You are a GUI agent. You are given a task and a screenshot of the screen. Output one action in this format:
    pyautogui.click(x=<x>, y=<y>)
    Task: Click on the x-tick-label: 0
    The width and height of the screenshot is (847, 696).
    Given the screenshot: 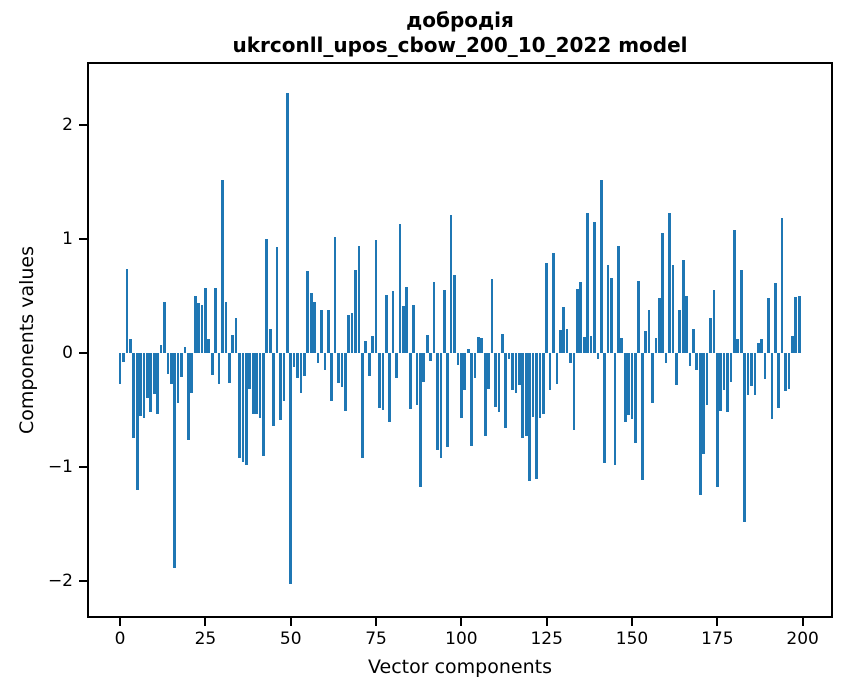 What is the action you would take?
    pyautogui.click(x=120, y=639)
    